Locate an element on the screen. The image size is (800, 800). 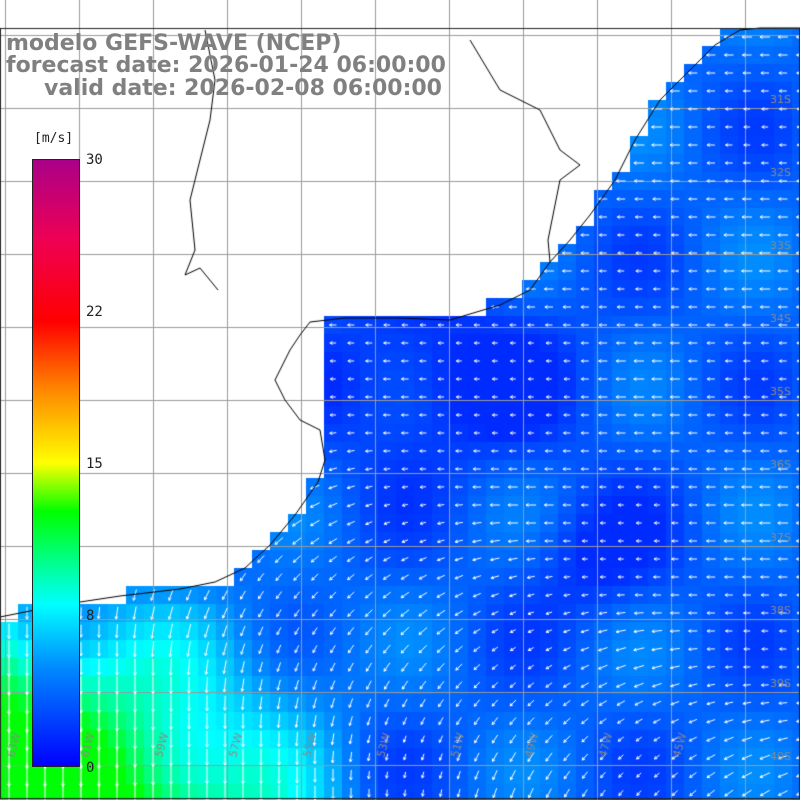
colorbar-tick-0: 0 is located at coordinates (90, 768).